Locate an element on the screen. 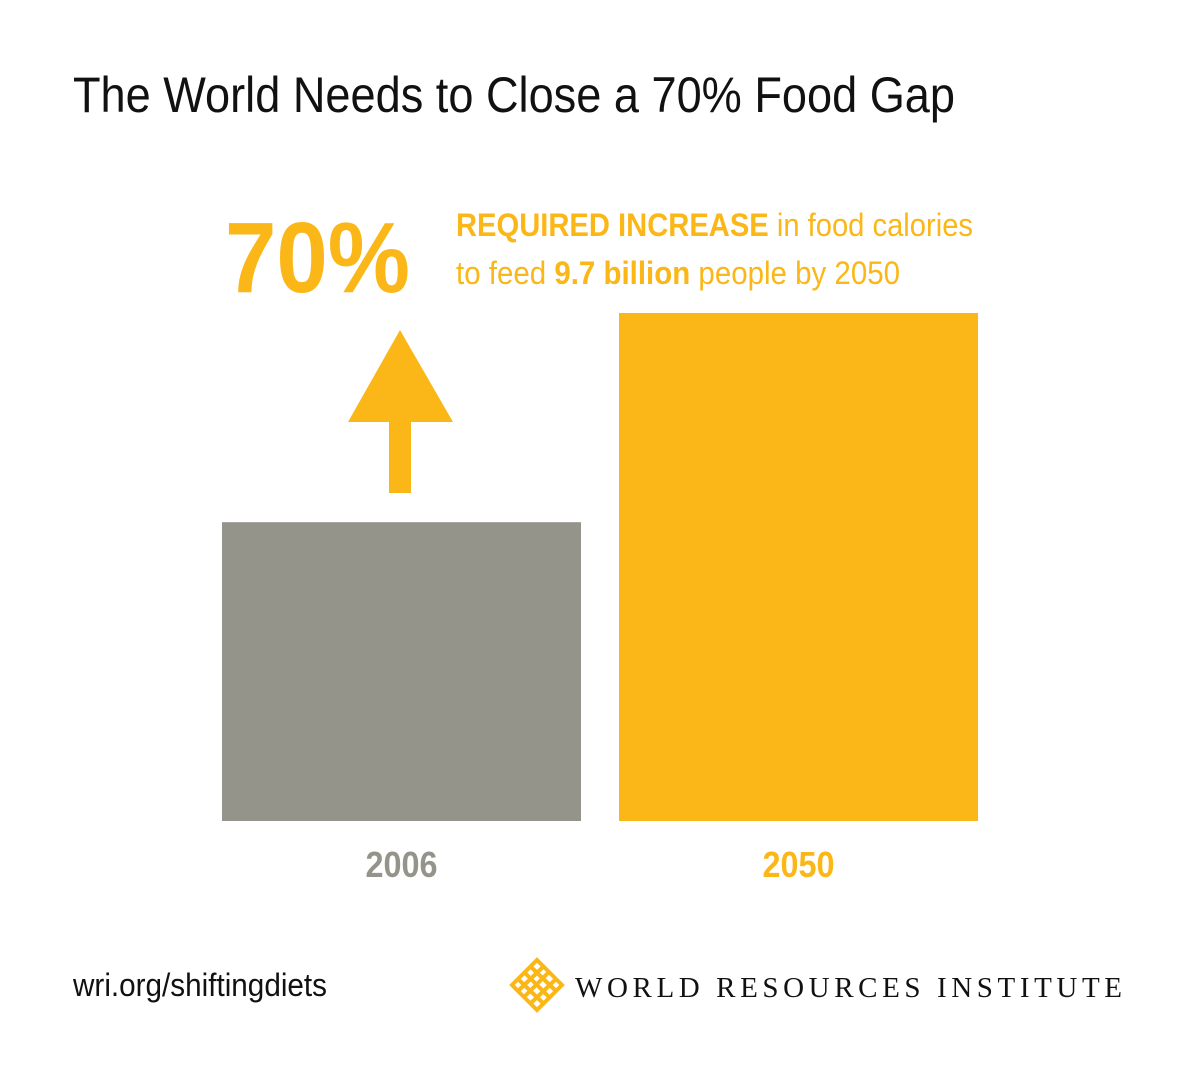 The image size is (1200, 1088). annotation-text: to feed is located at coordinates (505, 273).